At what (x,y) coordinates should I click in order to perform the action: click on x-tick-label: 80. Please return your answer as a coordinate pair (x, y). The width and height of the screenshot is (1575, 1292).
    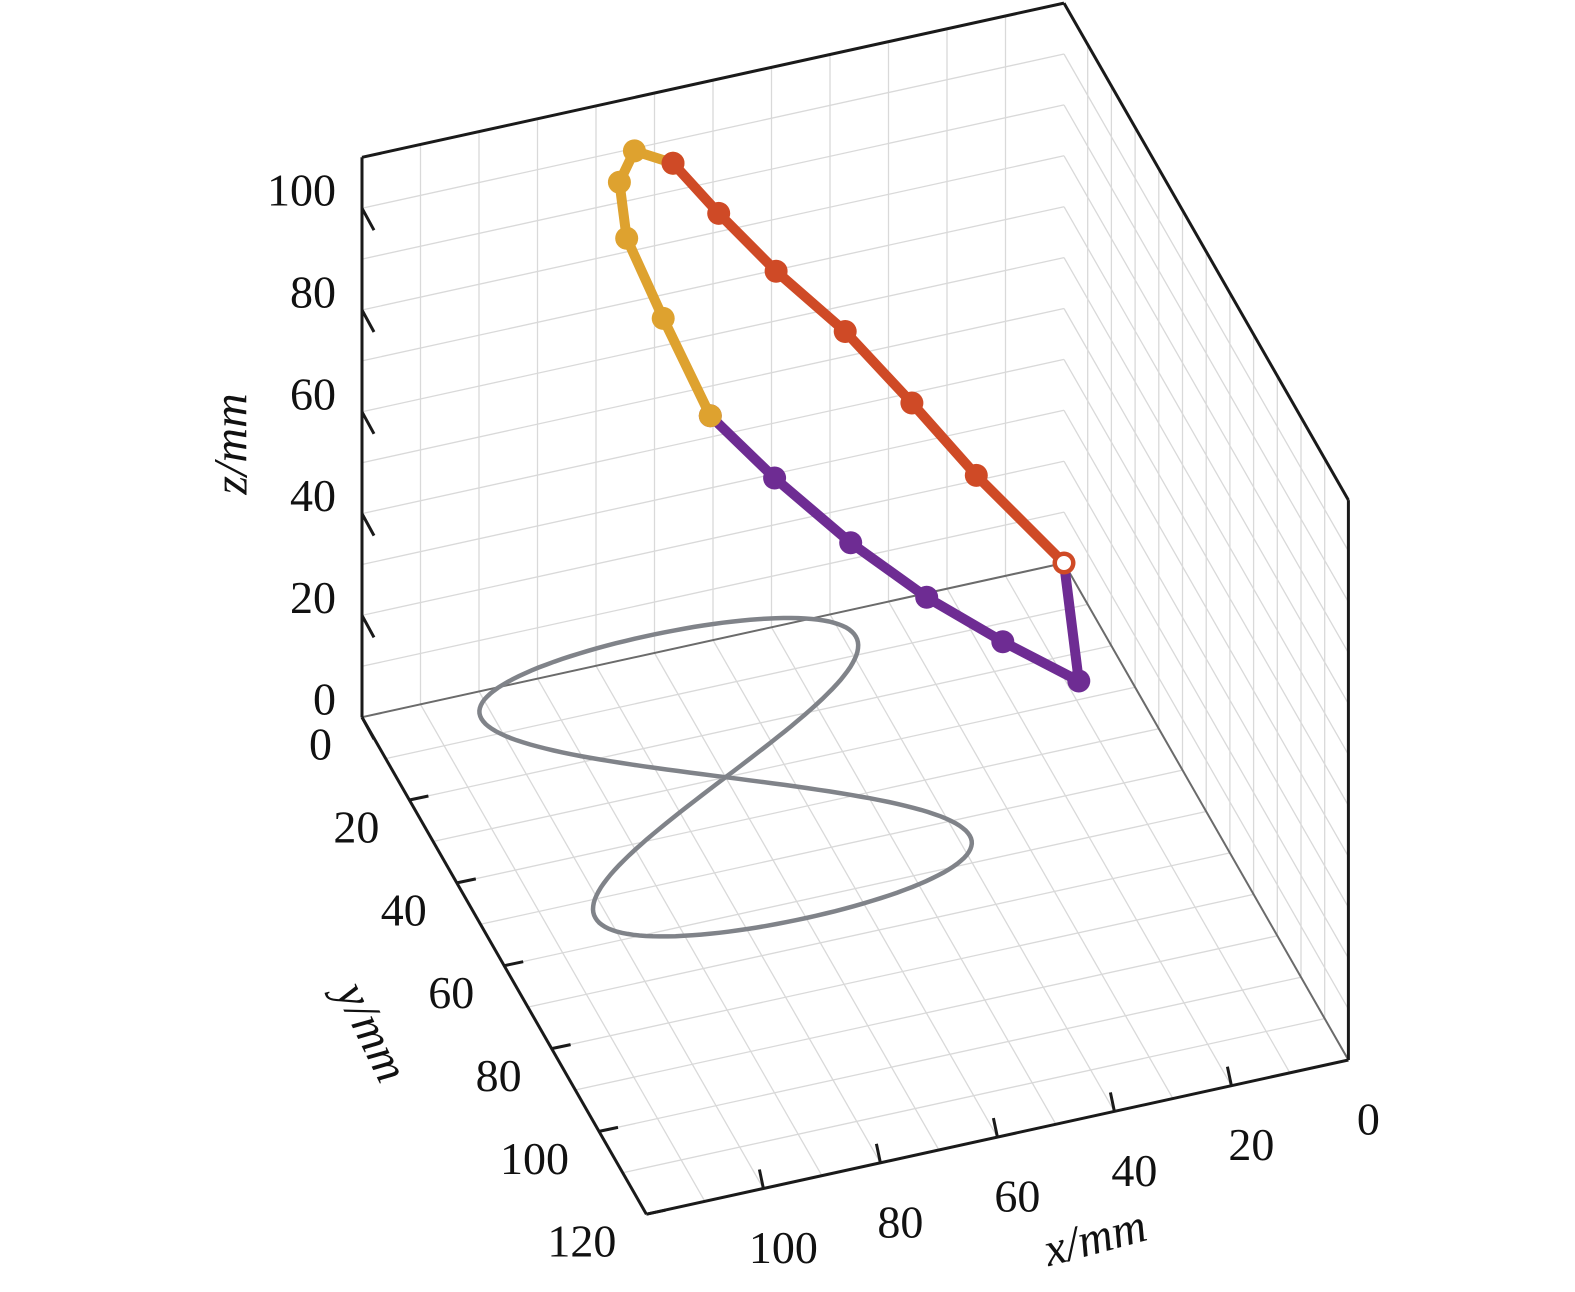
    Looking at the image, I should click on (900, 1221).